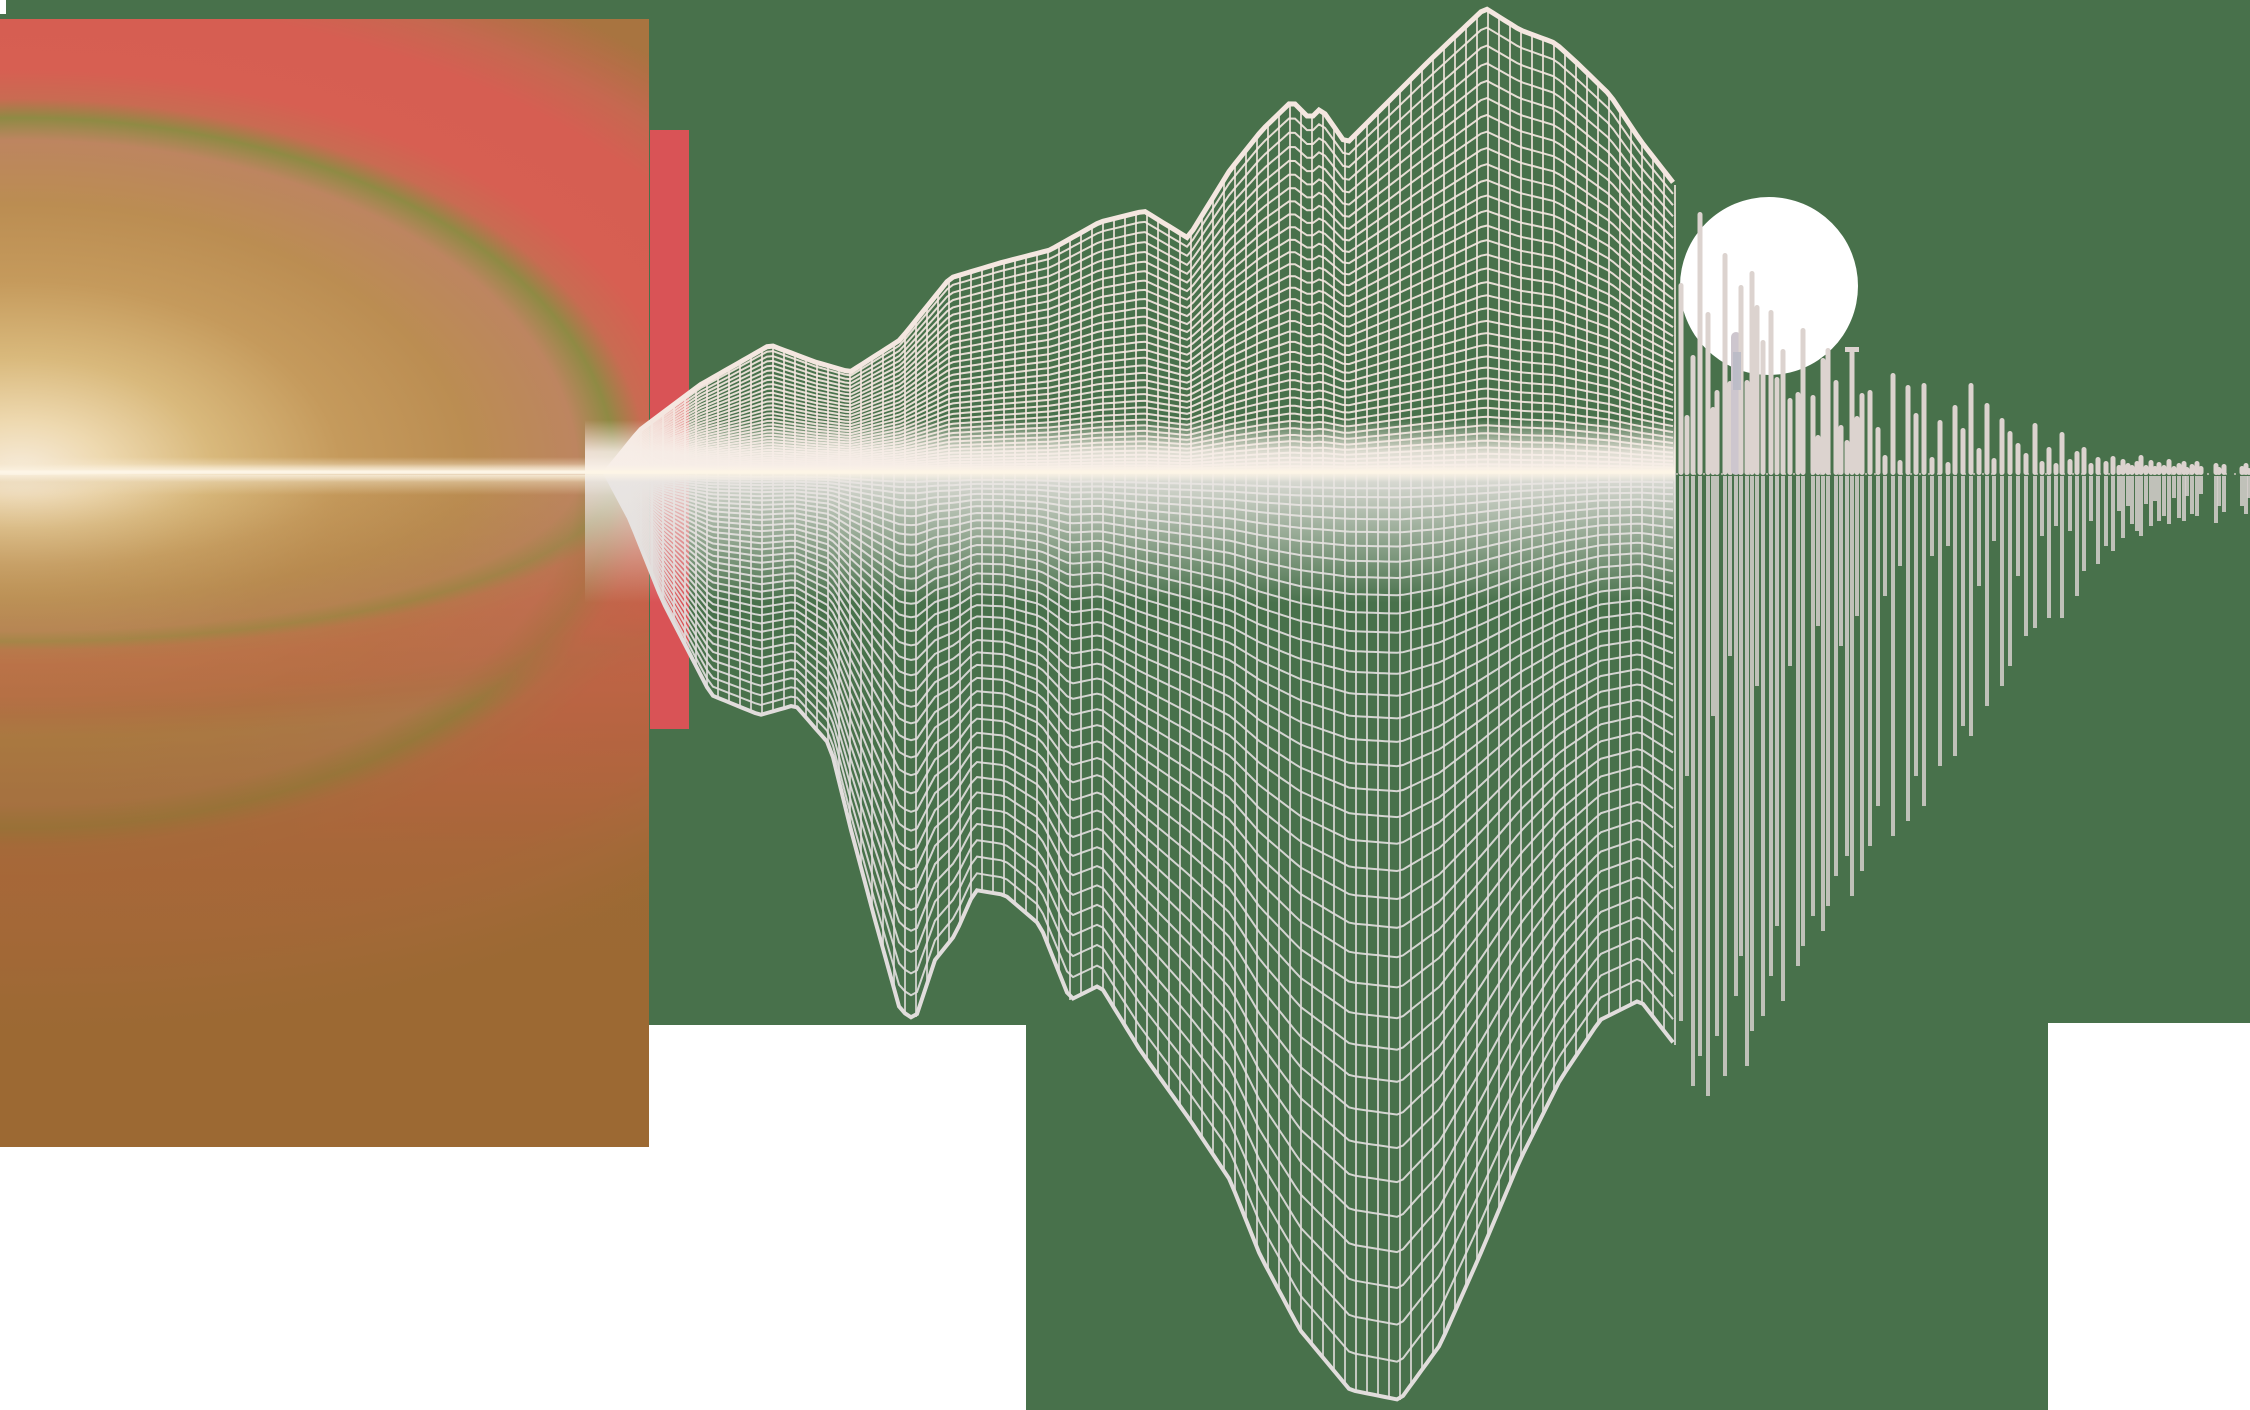 The image size is (2250, 1410). What do you see at coordinates (1852, 349) in the screenshot?
I see `bar-cap` at bounding box center [1852, 349].